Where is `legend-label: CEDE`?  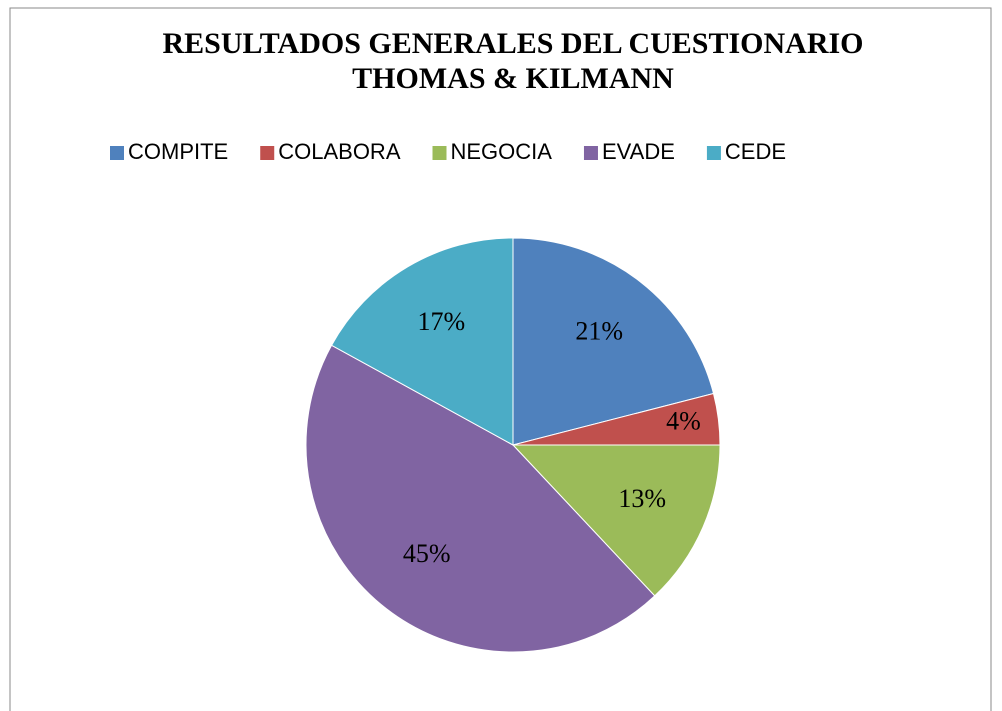
legend-label: CEDE is located at coordinates (755, 151).